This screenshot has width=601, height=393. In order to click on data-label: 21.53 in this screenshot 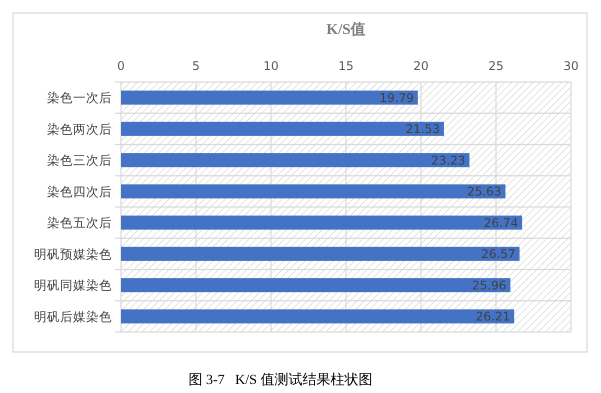, I will do `click(423, 129)`.